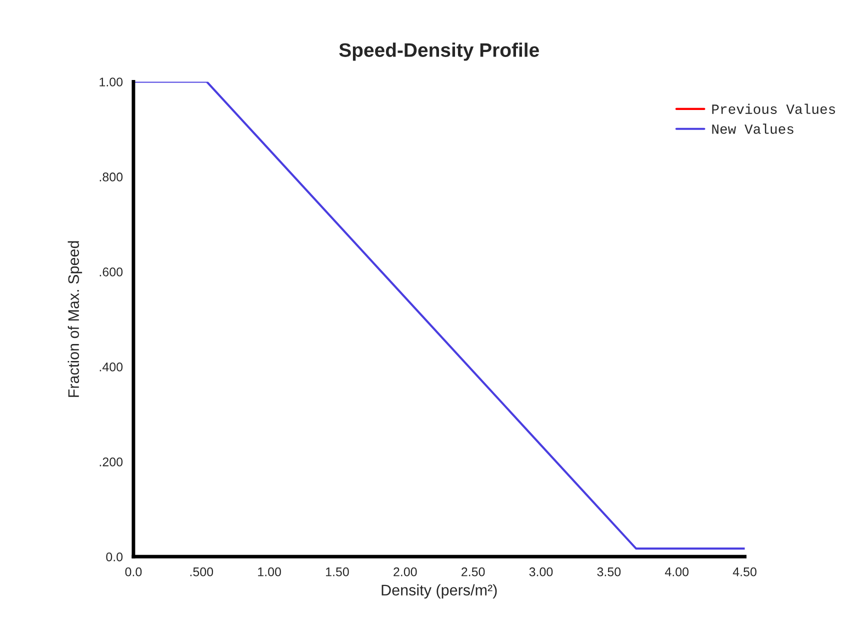 The height and width of the screenshot is (629, 861). Describe the element at coordinates (111, 367) in the screenshot. I see `y-tick-label: .400` at that location.